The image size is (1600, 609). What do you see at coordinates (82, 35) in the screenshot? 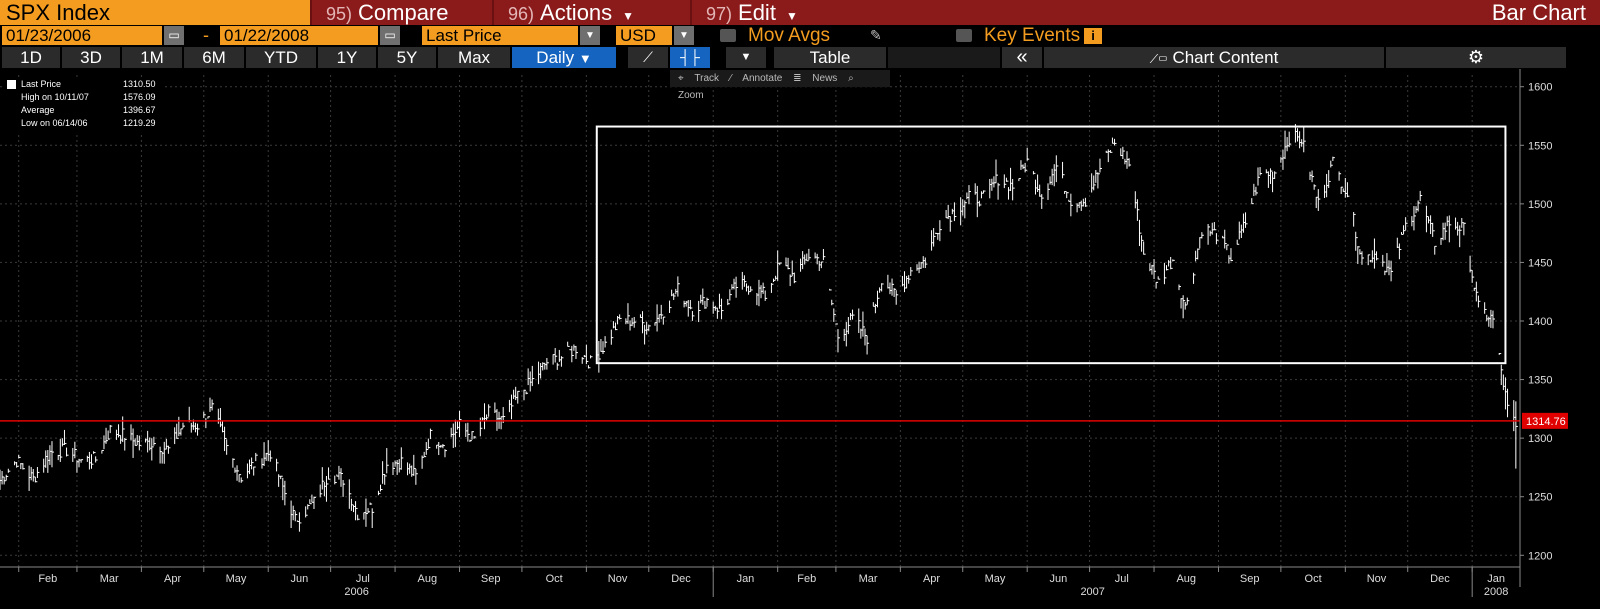
I see `start-date-input: 01/23/2006` at bounding box center [82, 35].